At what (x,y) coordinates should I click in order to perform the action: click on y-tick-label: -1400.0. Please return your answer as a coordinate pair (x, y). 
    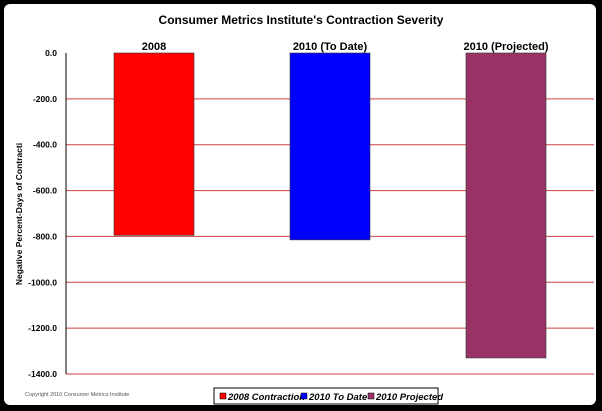
    Looking at the image, I should click on (42, 374).